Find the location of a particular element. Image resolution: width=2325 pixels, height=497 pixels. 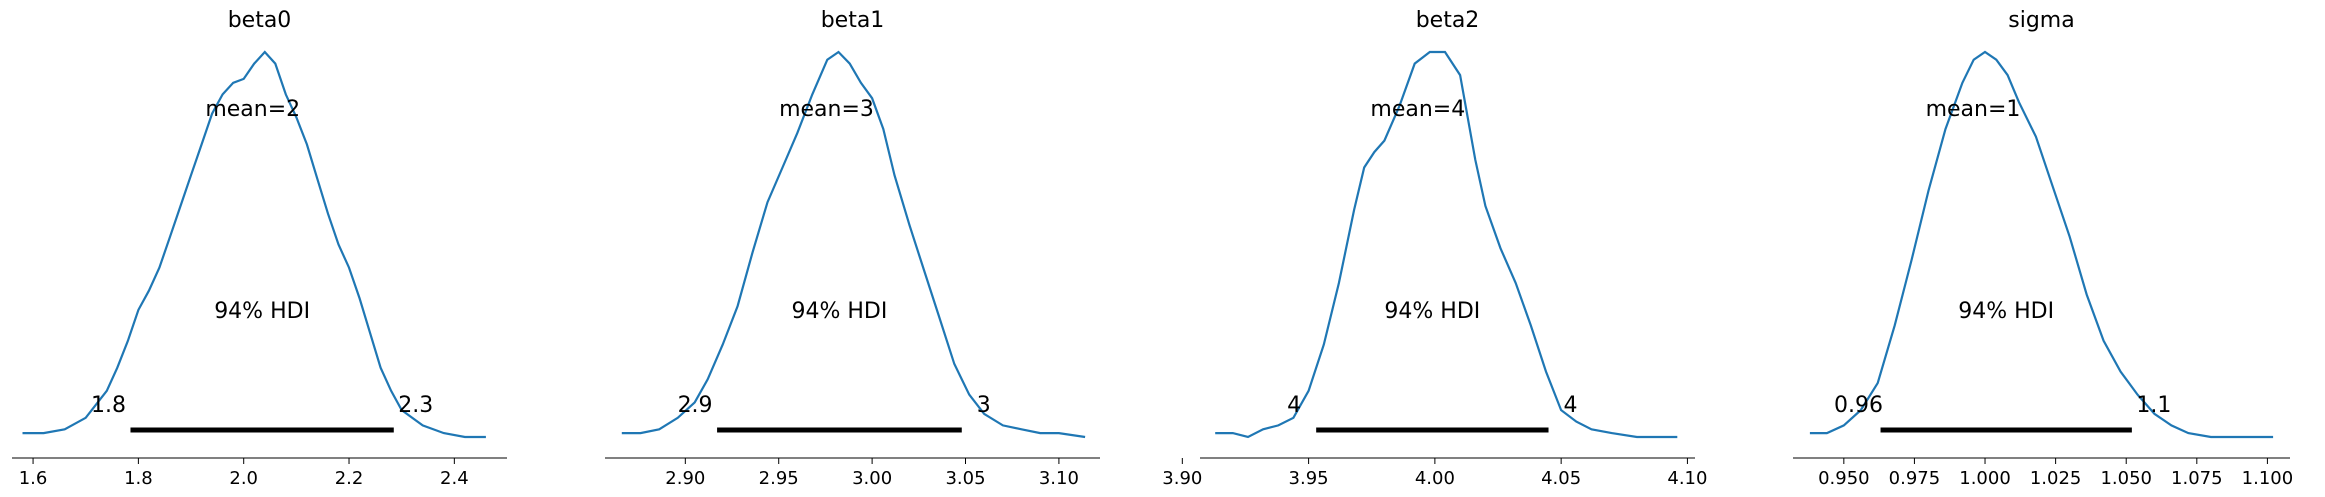

x-tick-label: 4.00 is located at coordinates (1435, 478).